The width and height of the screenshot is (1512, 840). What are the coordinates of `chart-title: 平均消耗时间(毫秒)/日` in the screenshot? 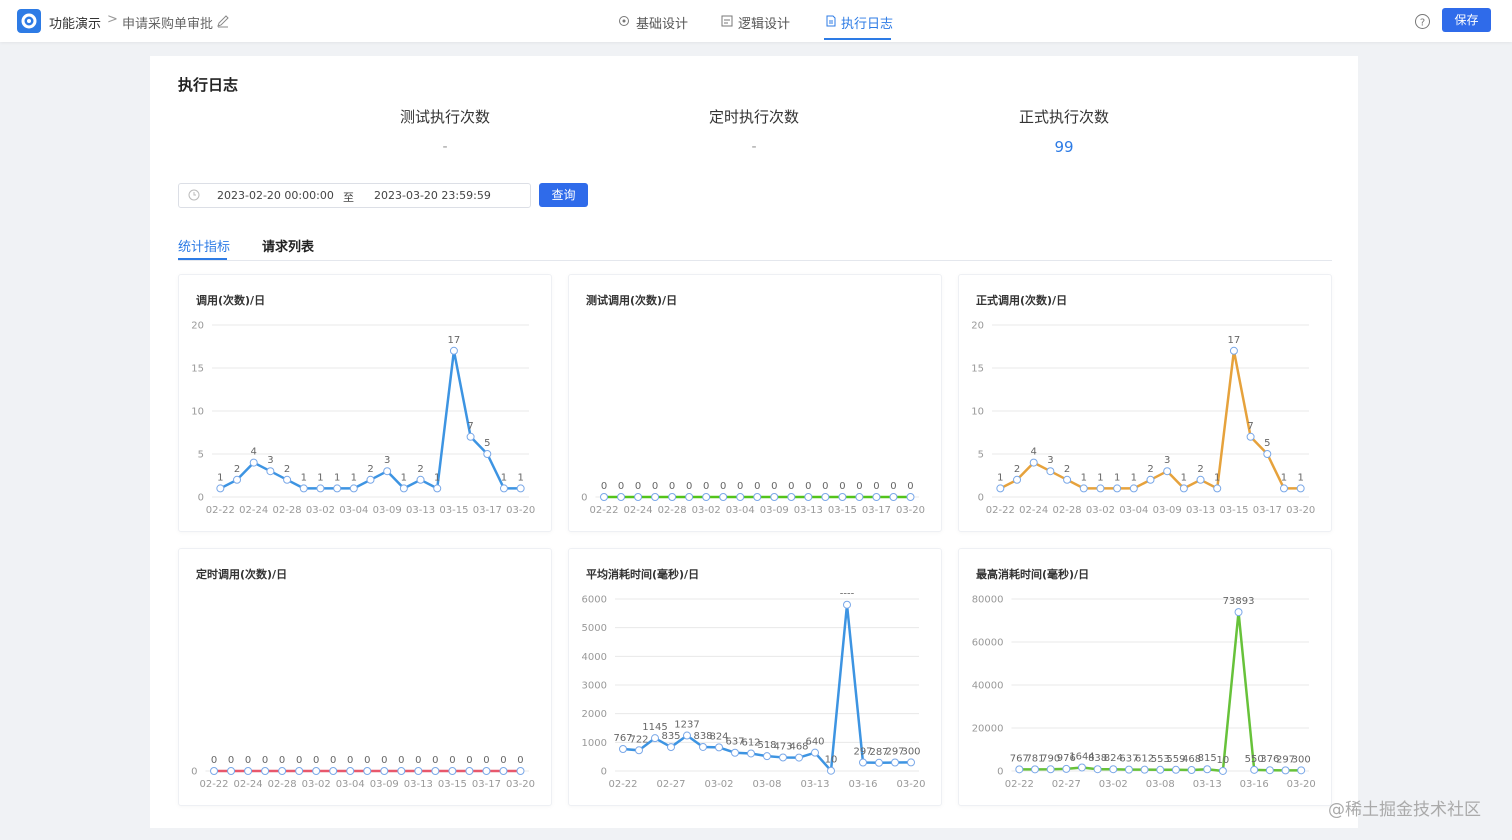 It's located at (642, 574).